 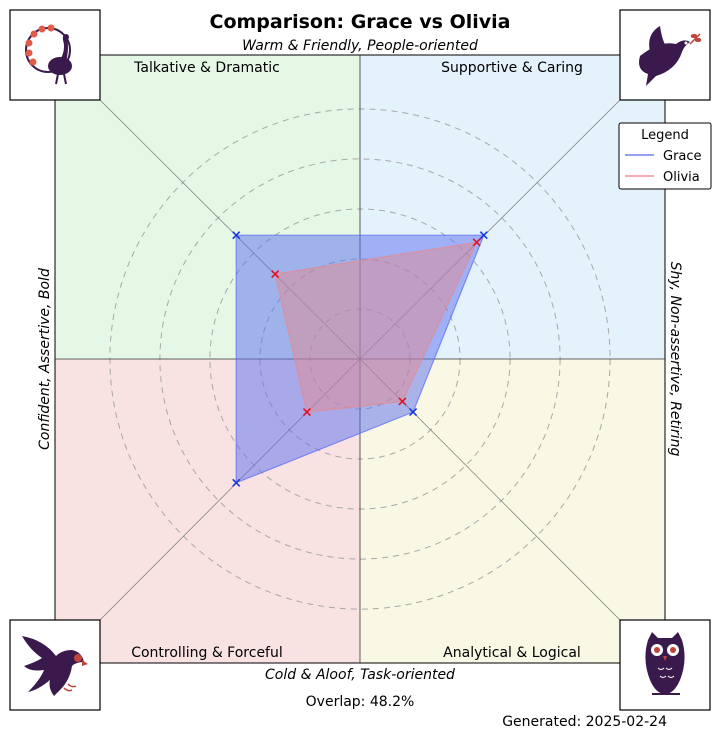 I want to click on chart-title: Comparison: Grace vs Olivia, so click(x=360, y=22).